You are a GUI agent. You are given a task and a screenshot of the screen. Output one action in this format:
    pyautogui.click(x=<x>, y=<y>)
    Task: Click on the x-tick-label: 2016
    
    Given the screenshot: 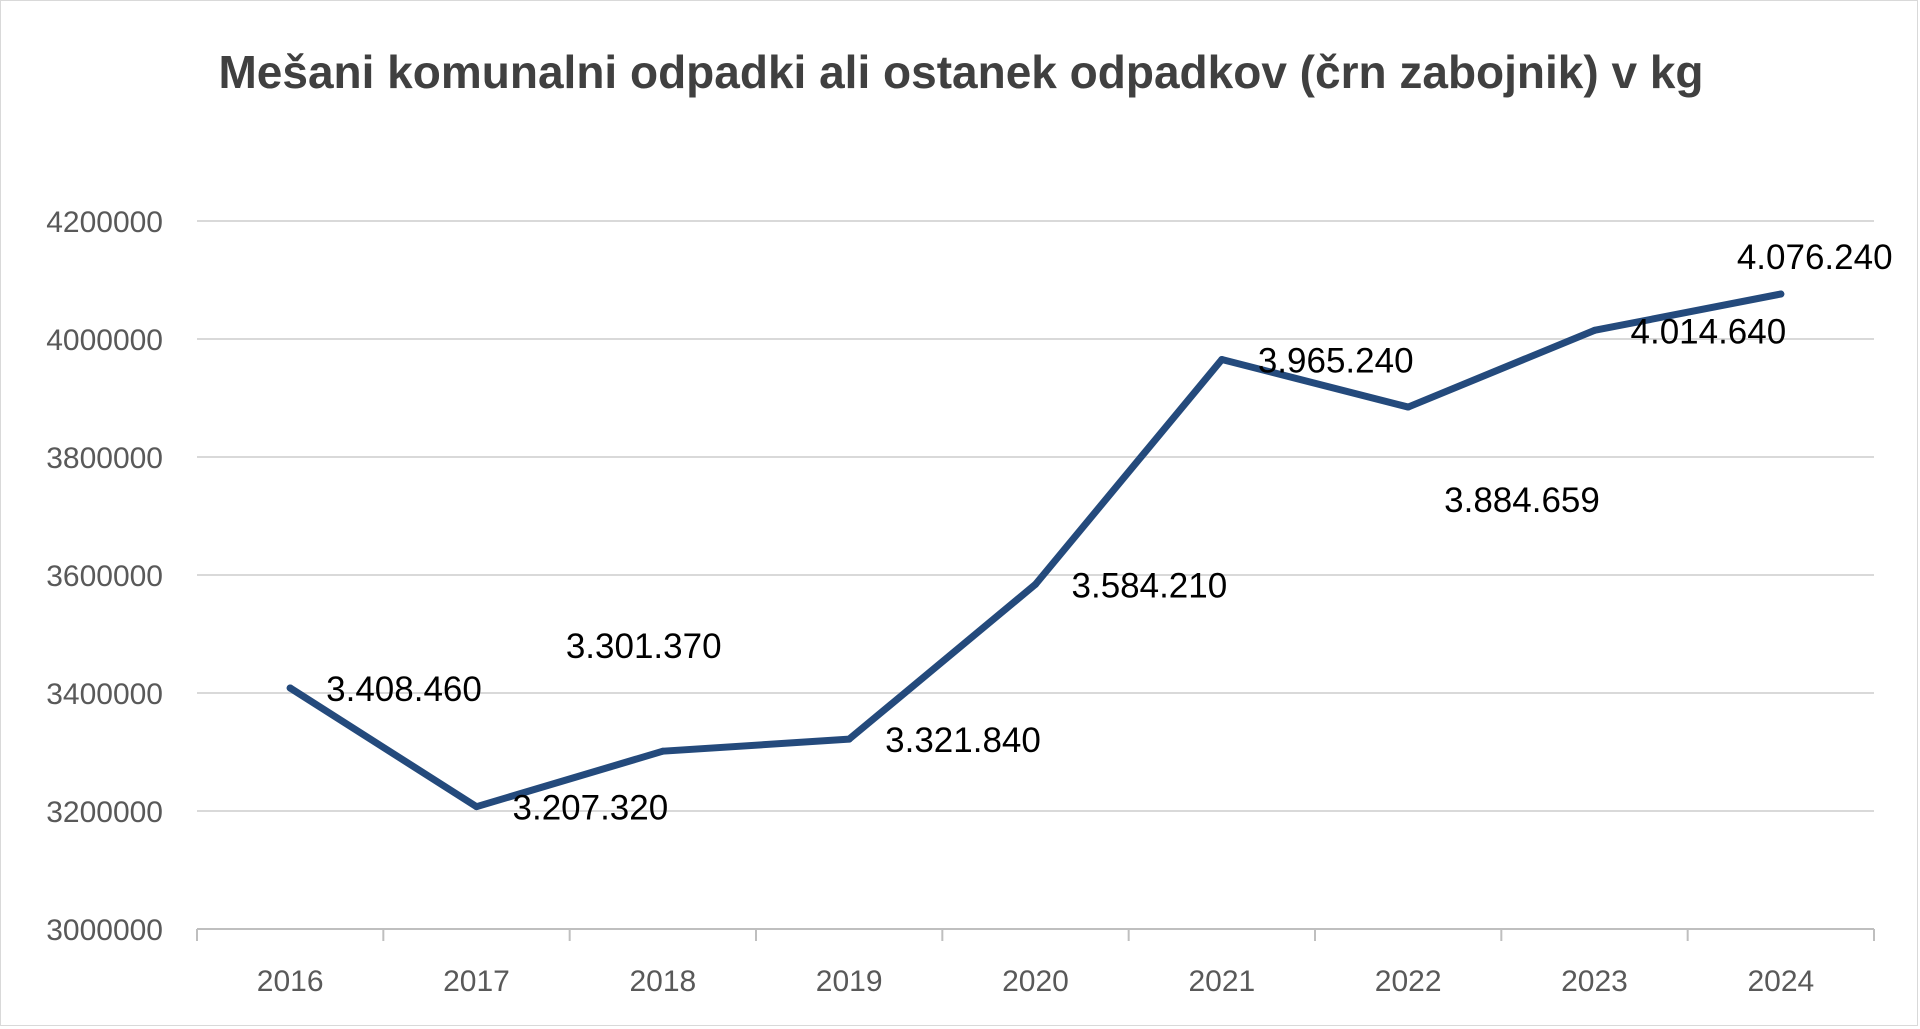 What is the action you would take?
    pyautogui.click(x=290, y=981)
    